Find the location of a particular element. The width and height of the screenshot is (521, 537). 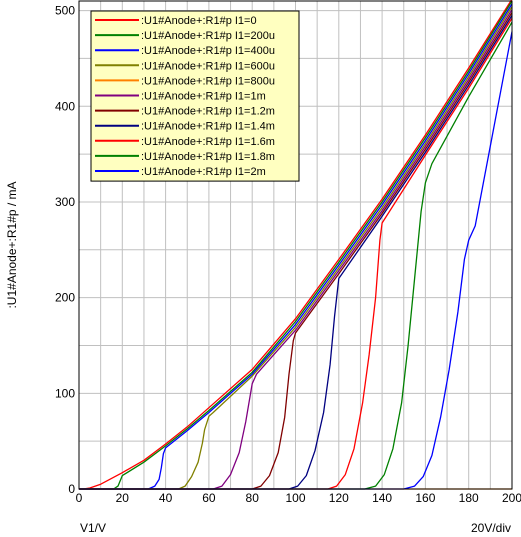

x-tick-label: 200 is located at coordinates (511, 498).